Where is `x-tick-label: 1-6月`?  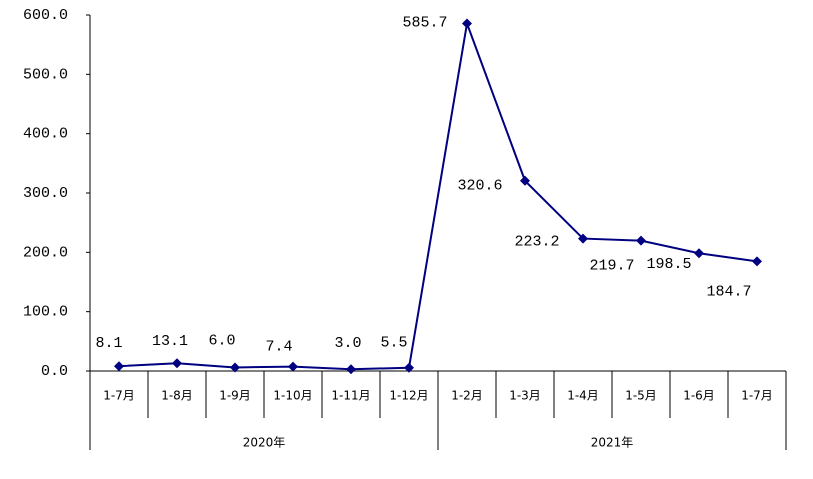
x-tick-label: 1-6月 is located at coordinates (699, 396).